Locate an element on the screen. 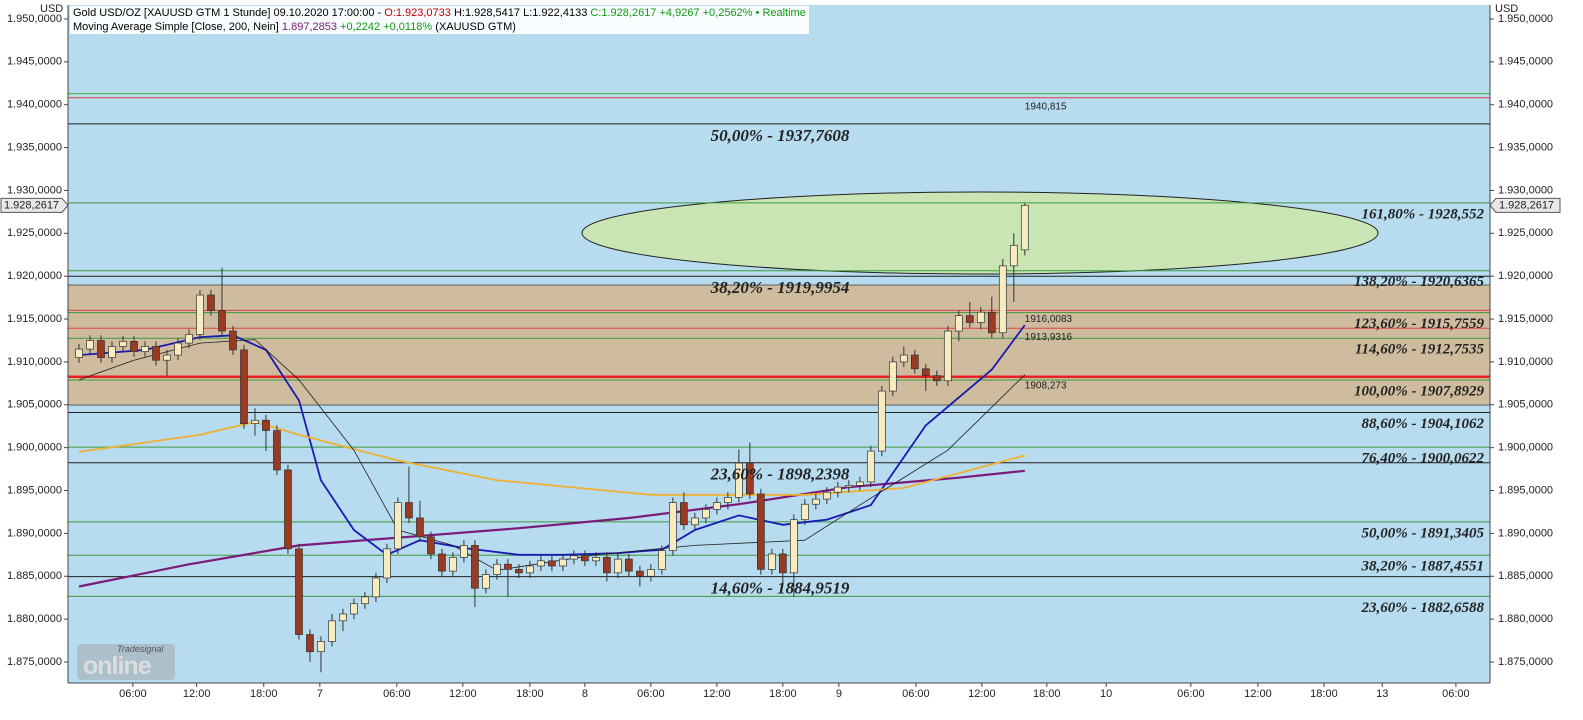  y-tick-label-right: 1.885,0000 is located at coordinates (1525, 576).